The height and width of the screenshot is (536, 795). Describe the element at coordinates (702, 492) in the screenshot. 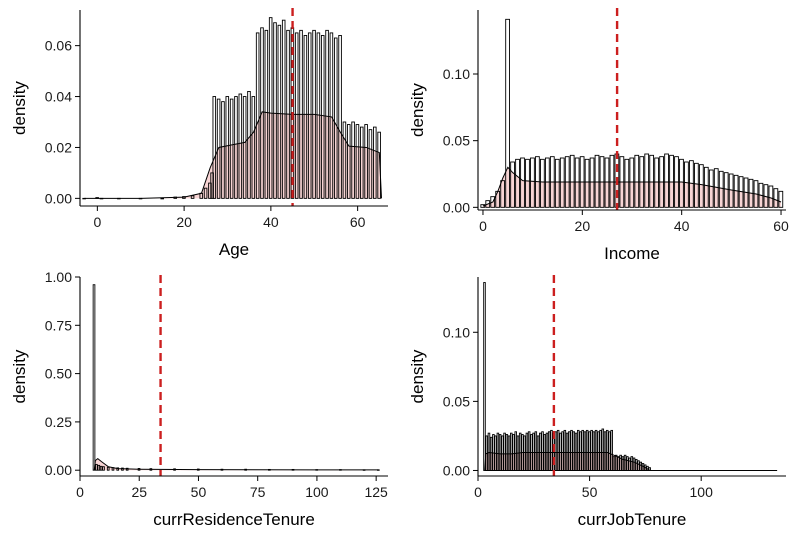

I see `x-tick-label: 100` at that location.